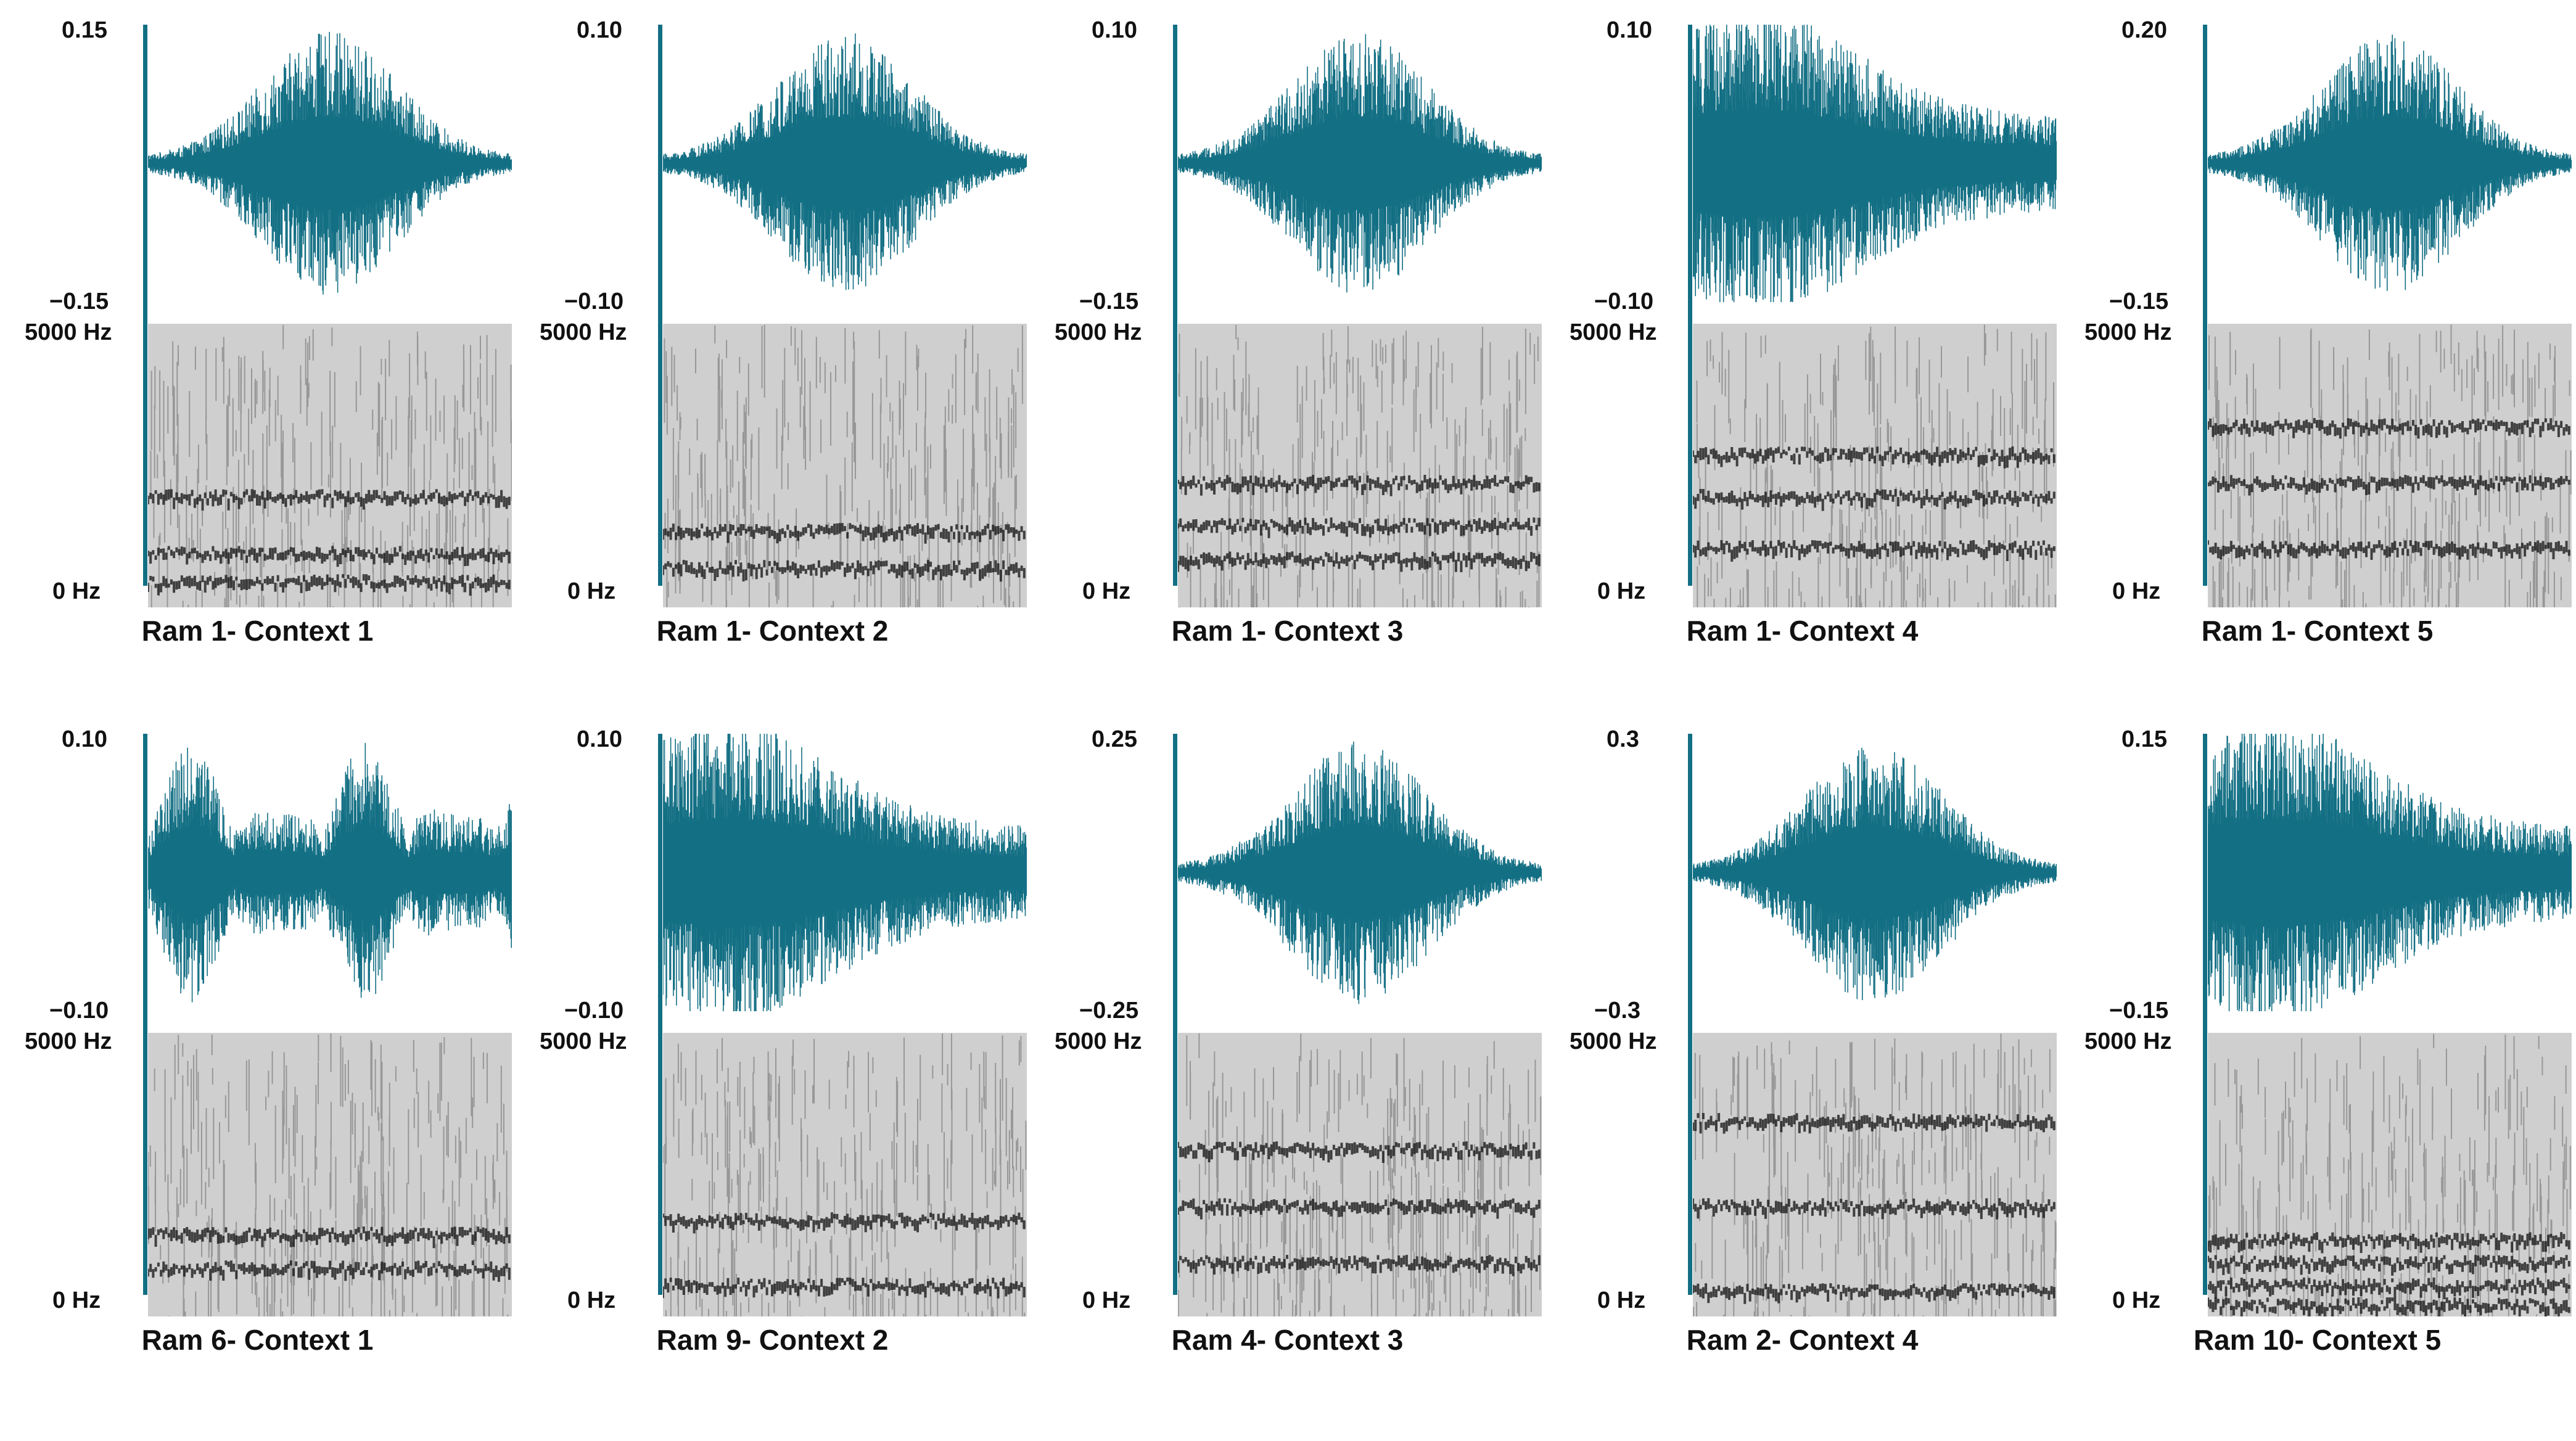 Image resolution: width=2576 pixels, height=1441 pixels. I want to click on amplitude-max-label: 0.25, so click(1114, 739).